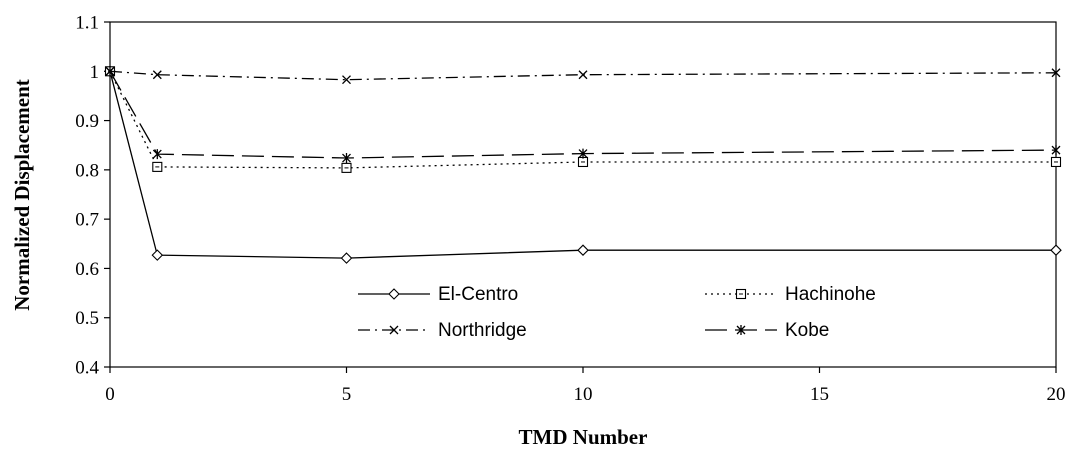 This screenshot has width=1072, height=452. What do you see at coordinates (87, 170) in the screenshot?
I see `y-tick-label: 0.8` at bounding box center [87, 170].